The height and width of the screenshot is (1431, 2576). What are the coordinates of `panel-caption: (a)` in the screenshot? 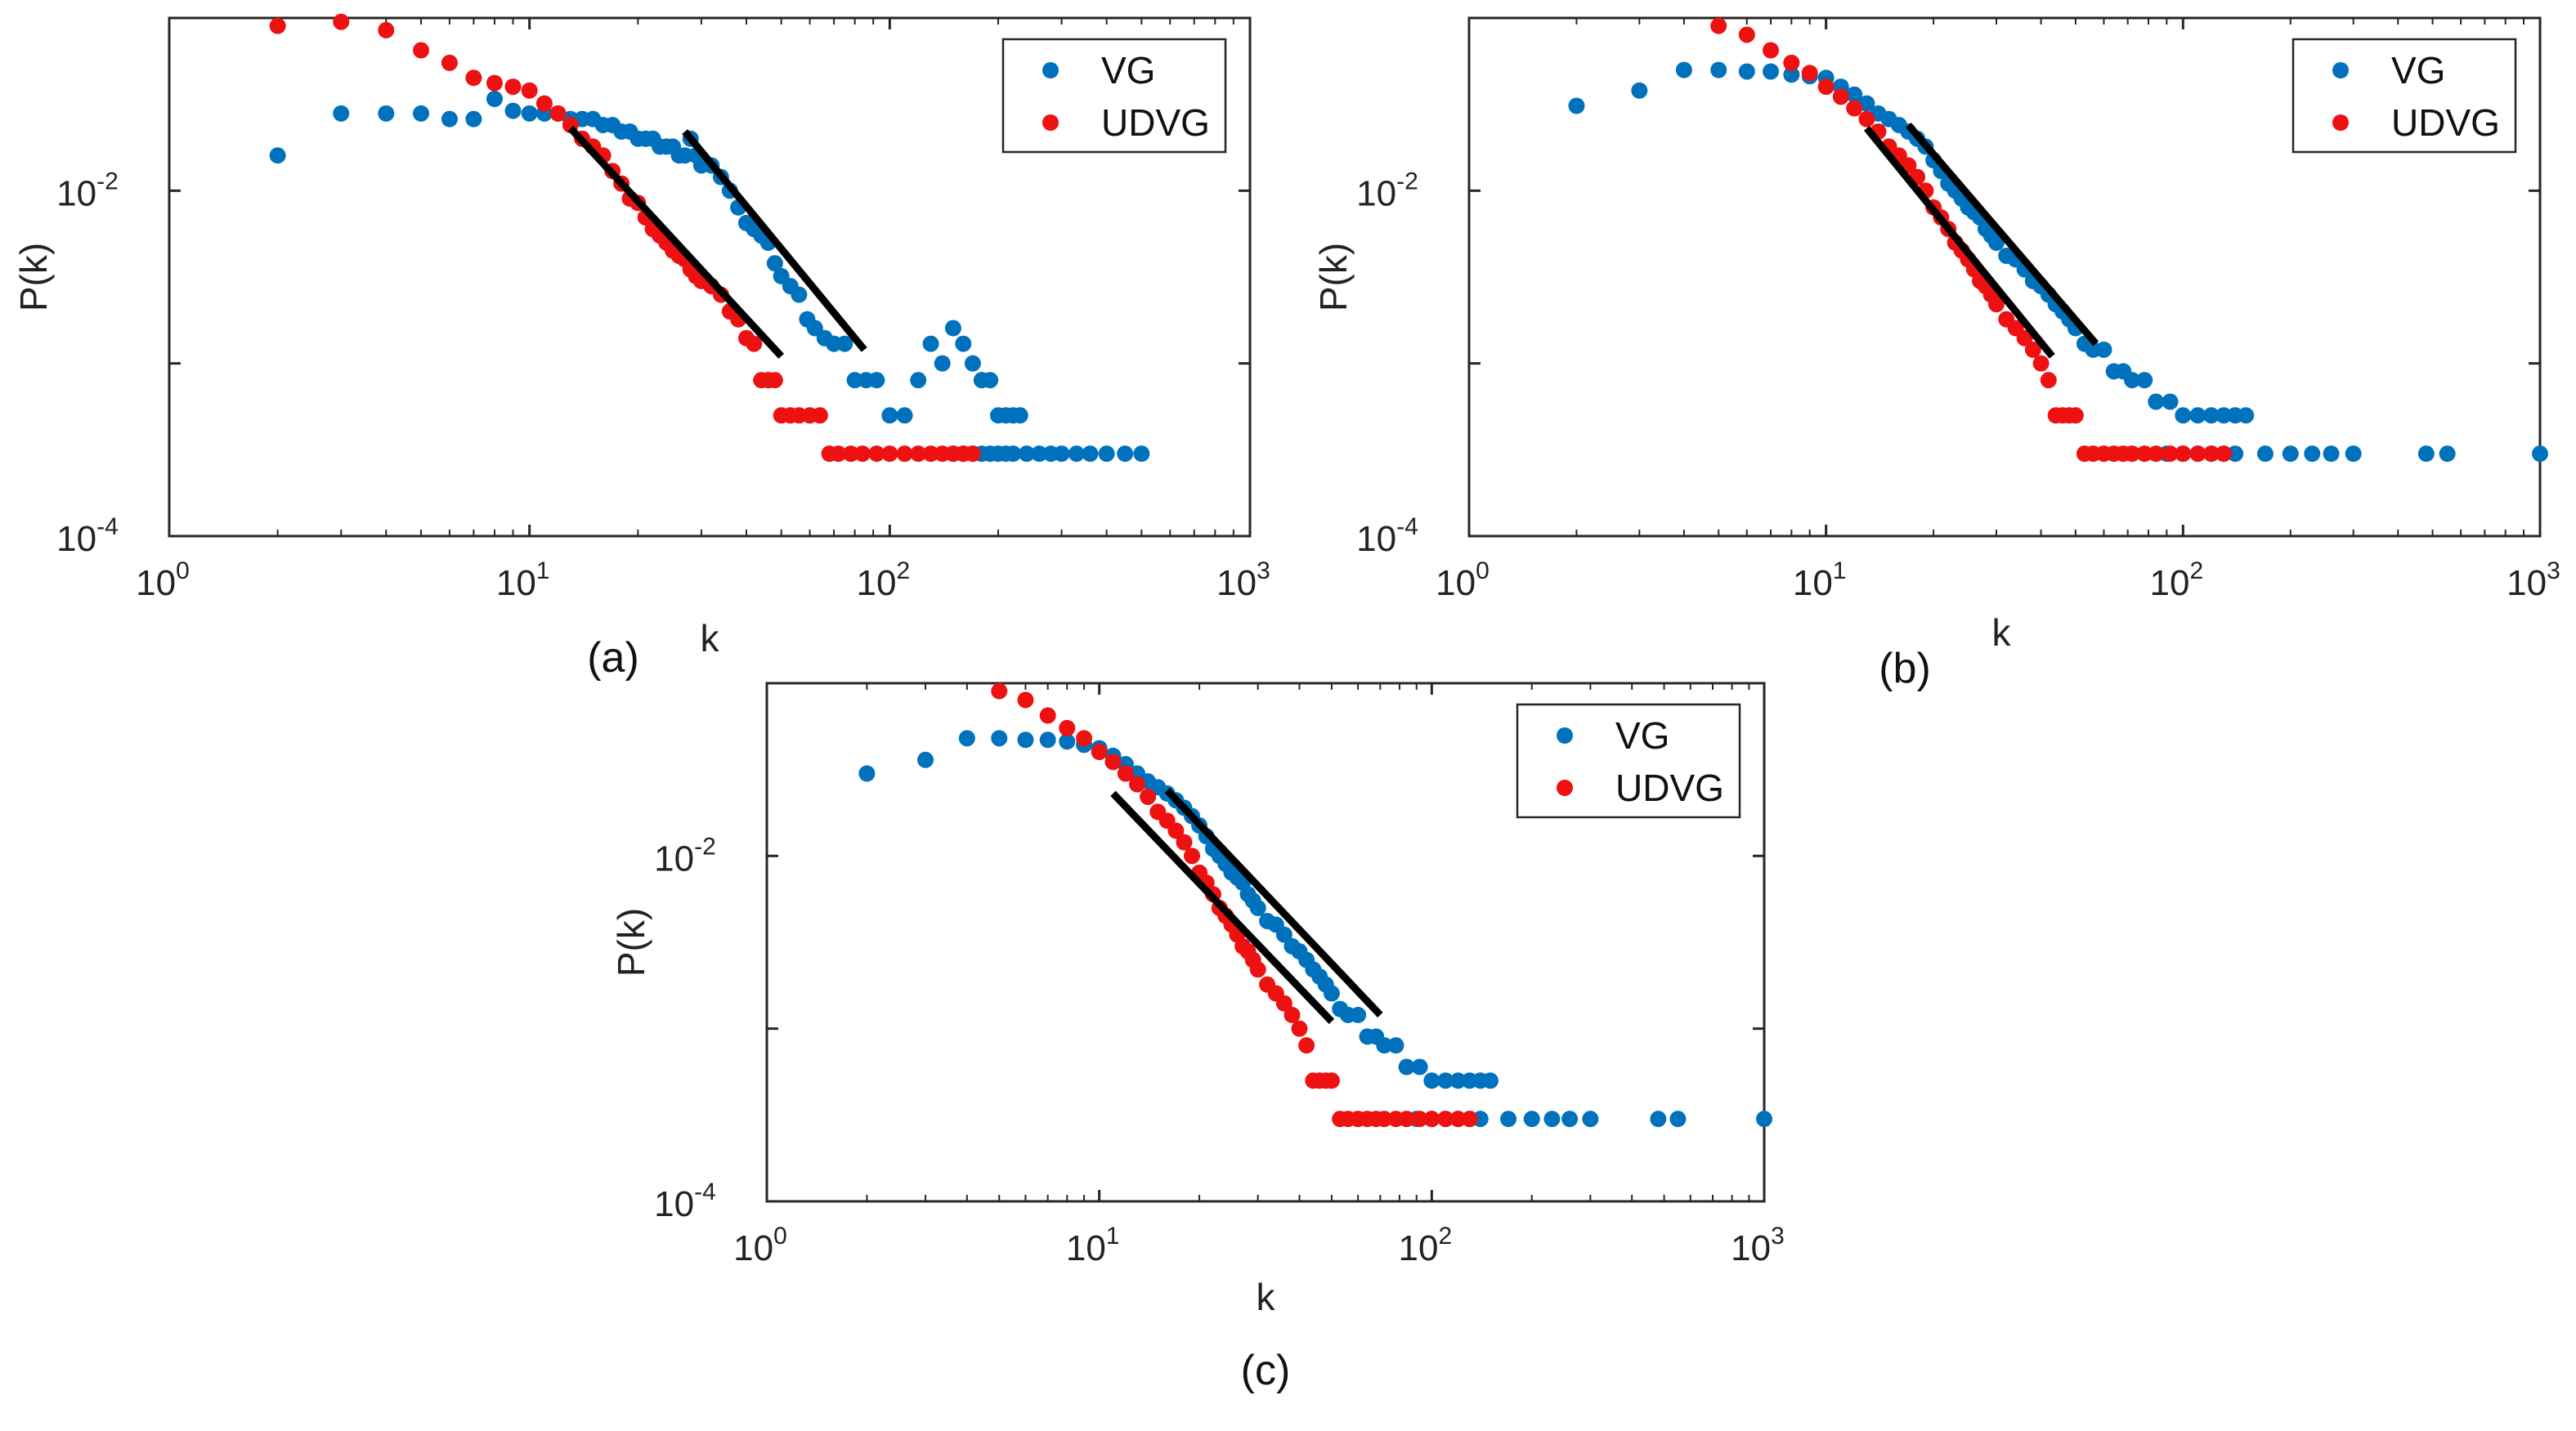 It's located at (613, 658).